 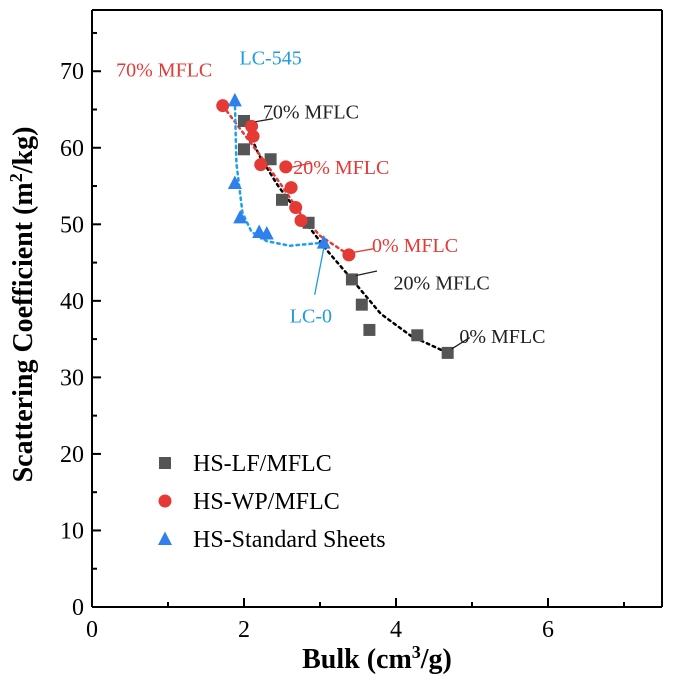 What do you see at coordinates (78, 608) in the screenshot?
I see `y-tick-label: 0` at bounding box center [78, 608].